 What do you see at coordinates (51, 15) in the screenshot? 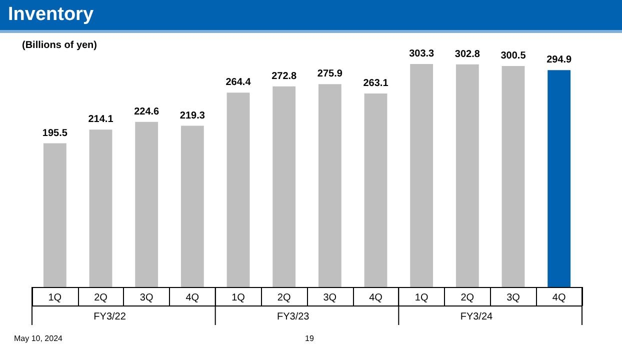
I see `chart-title: Inventory` at bounding box center [51, 15].